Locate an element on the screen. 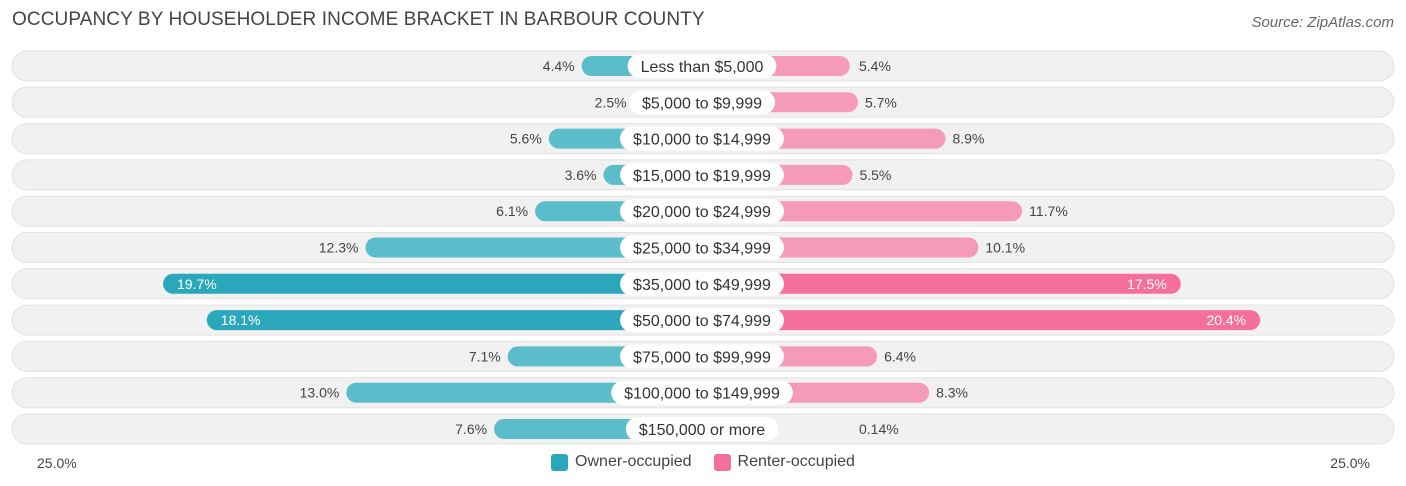  legend-label-owner: Owner-occupied is located at coordinates (633, 461).